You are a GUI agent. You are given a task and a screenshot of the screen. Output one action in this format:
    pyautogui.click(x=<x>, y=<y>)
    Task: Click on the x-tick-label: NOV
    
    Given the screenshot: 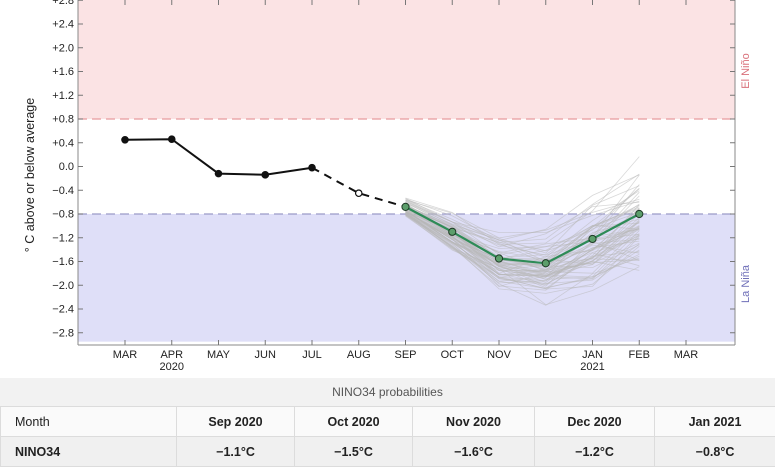 What is the action you would take?
    pyautogui.click(x=499, y=355)
    